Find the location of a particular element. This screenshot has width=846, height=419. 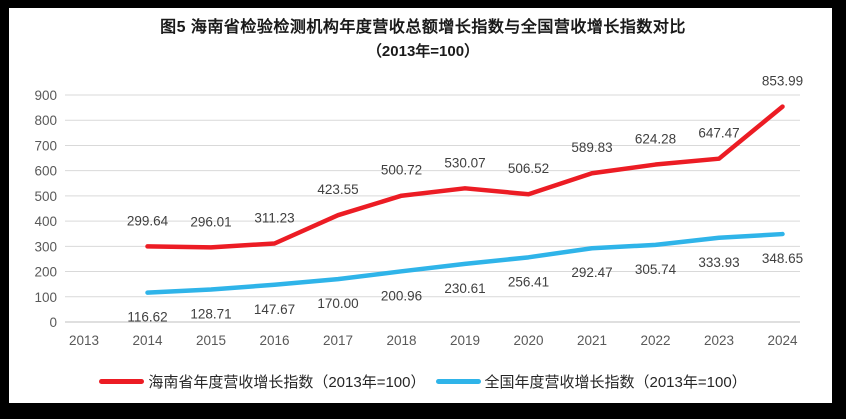

data-label: 506.52 is located at coordinates (528, 168).